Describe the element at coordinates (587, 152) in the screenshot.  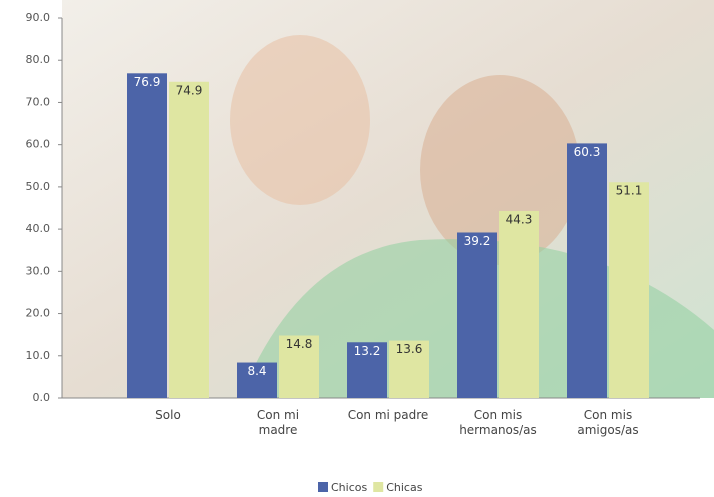
I see `value-label: 60.3` at that location.